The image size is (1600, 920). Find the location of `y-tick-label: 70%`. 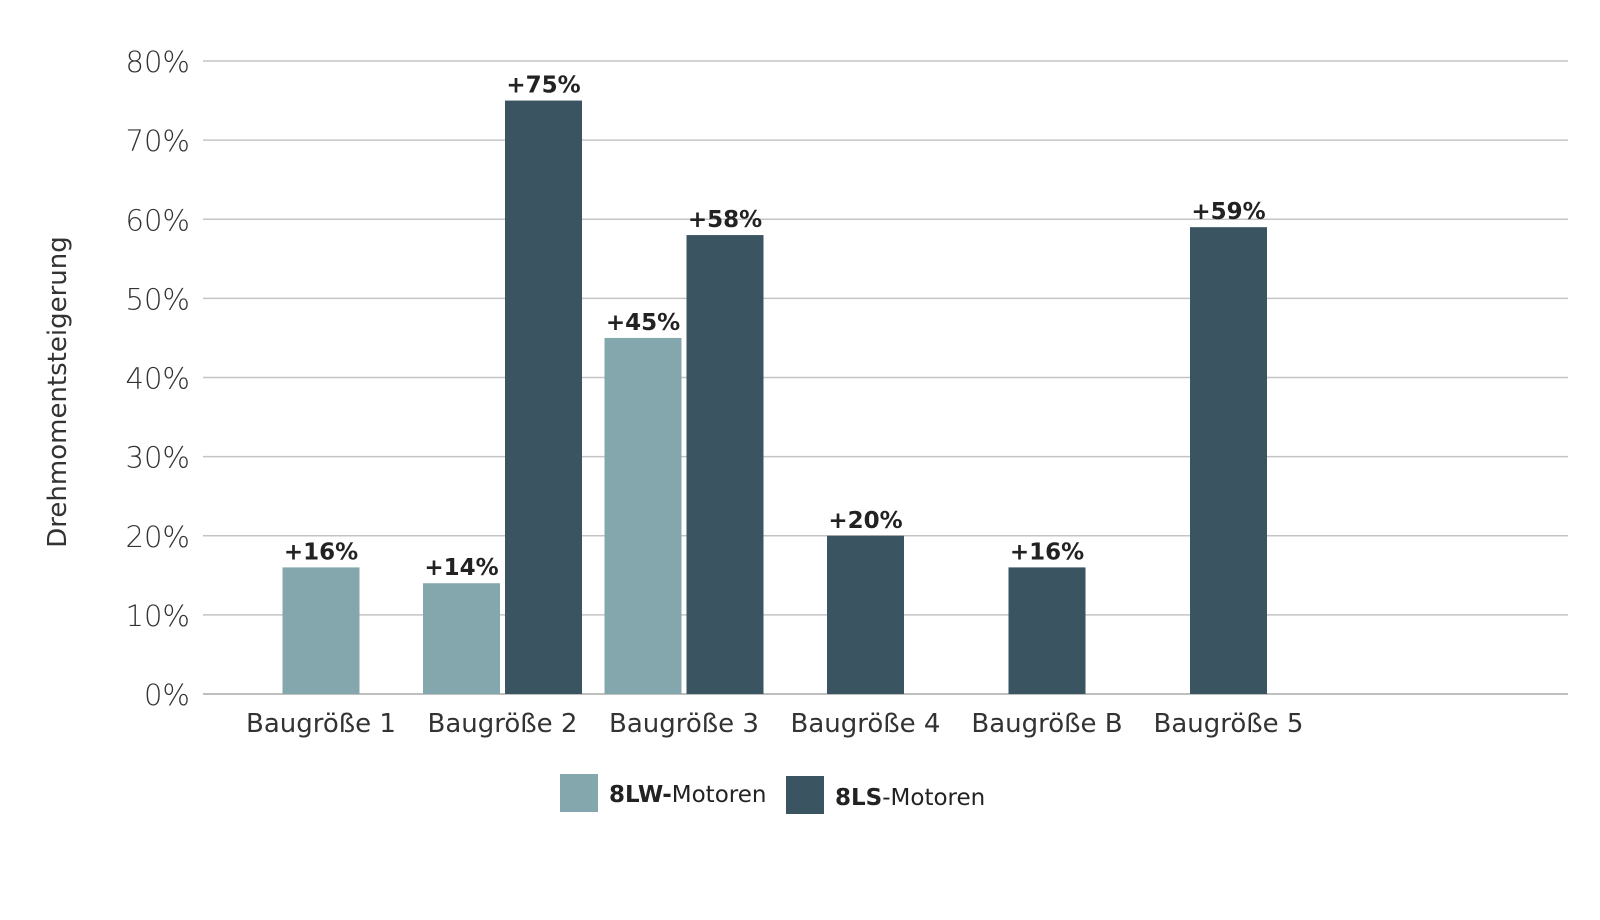

y-tick-label: 70% is located at coordinates (158, 141).